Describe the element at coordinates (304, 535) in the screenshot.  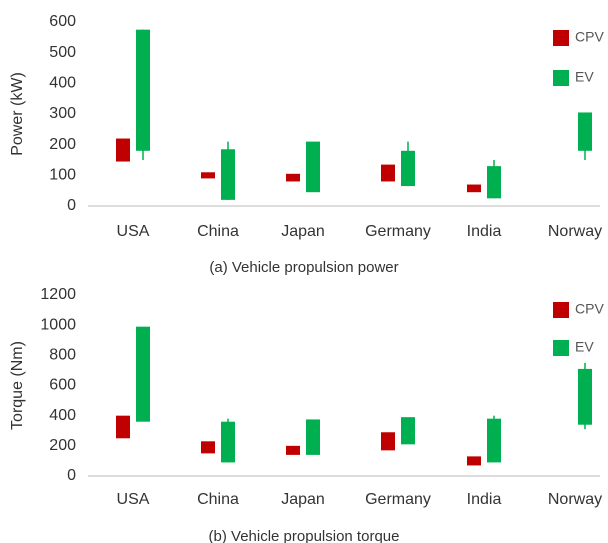
I see `chart-title: (b) Vehicle propulsion torque` at that location.